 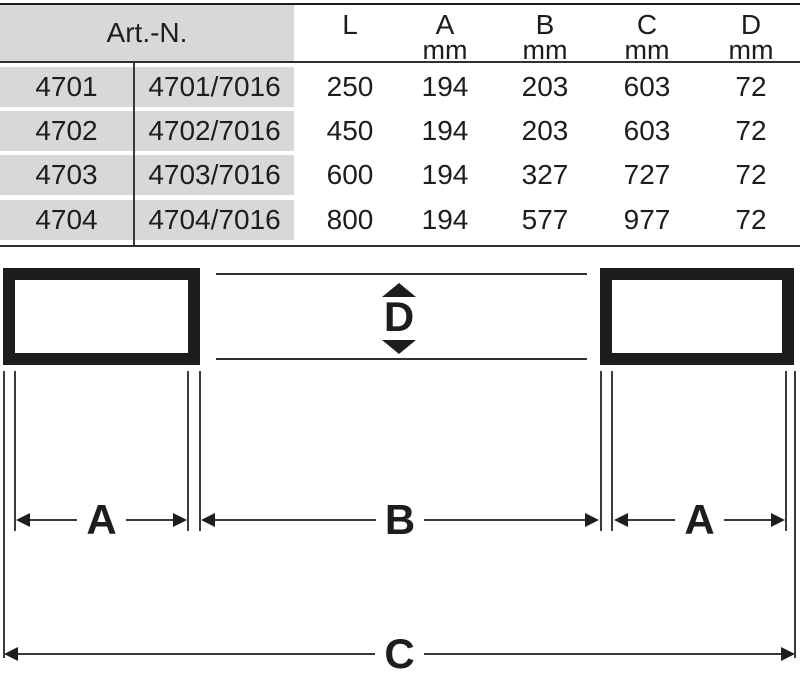 What do you see at coordinates (350, 174) in the screenshot?
I see `cell-l: 600` at bounding box center [350, 174].